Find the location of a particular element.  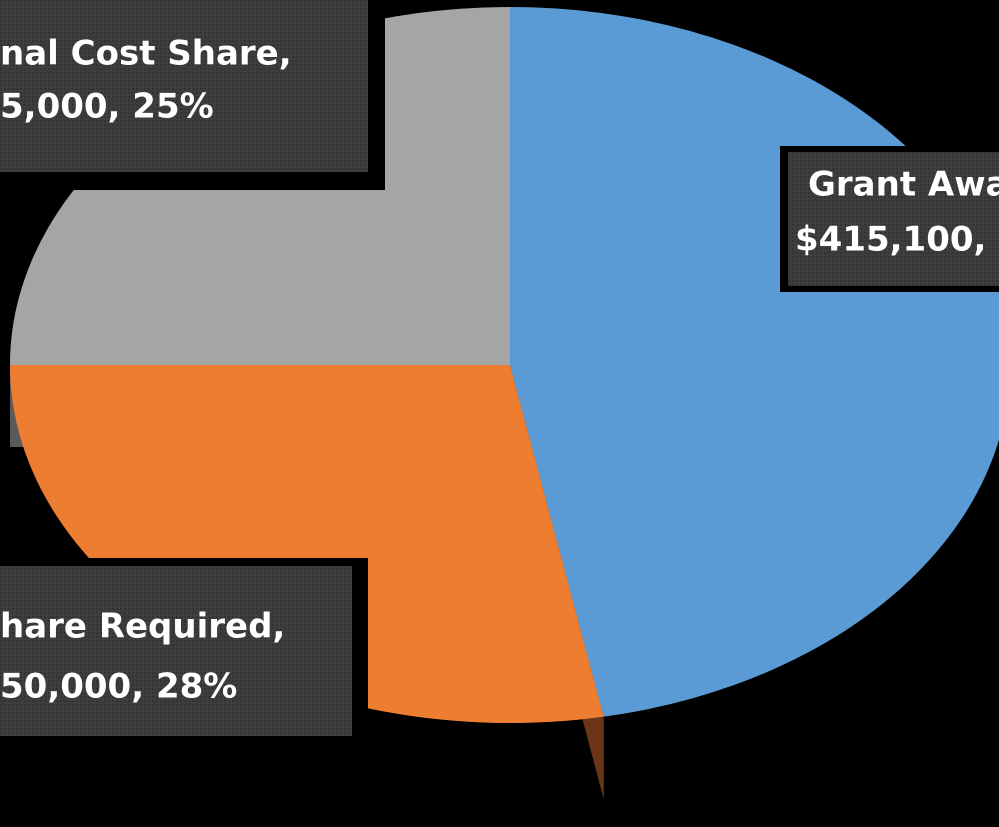

data-label: 5,000, 25% is located at coordinates (107, 107).